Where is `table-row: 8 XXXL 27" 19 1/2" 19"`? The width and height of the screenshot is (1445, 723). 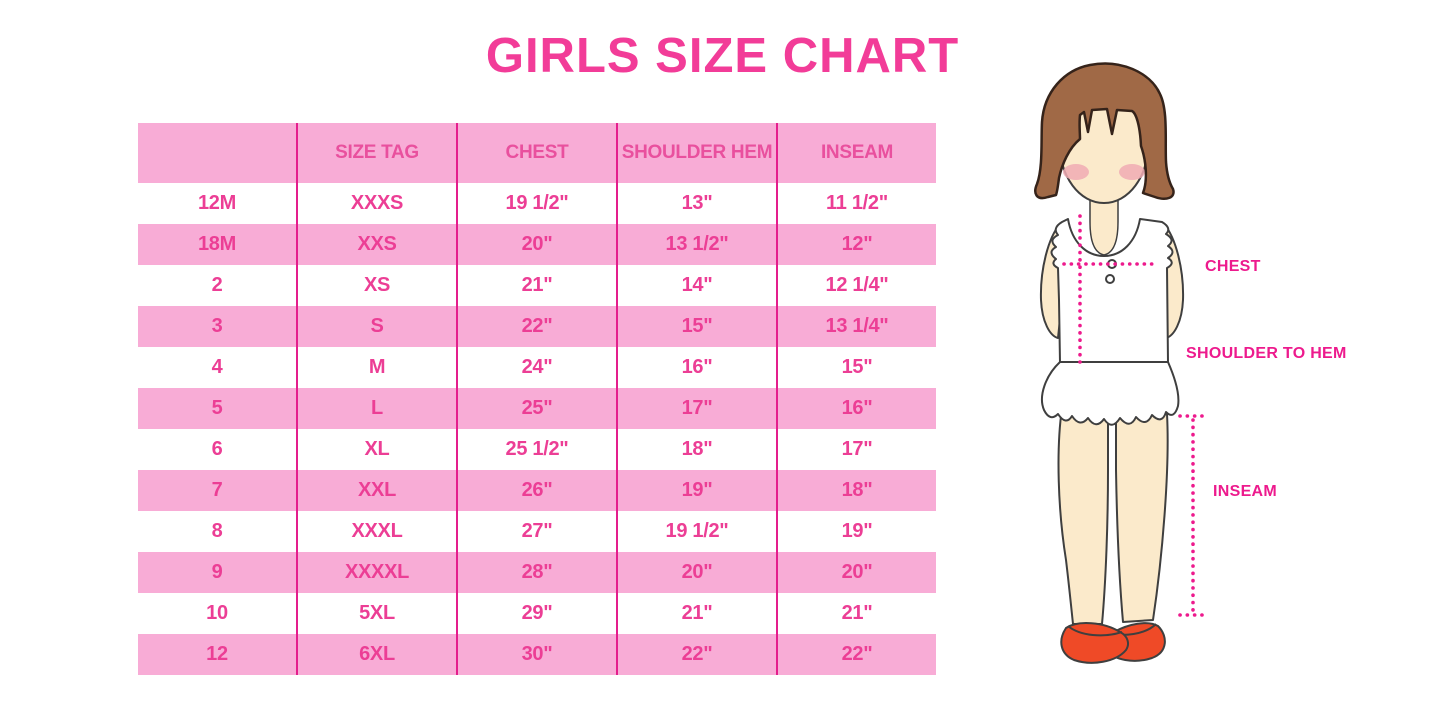
table-row: 8 XXXL 27" 19 1/2" 19" is located at coordinates (537, 531).